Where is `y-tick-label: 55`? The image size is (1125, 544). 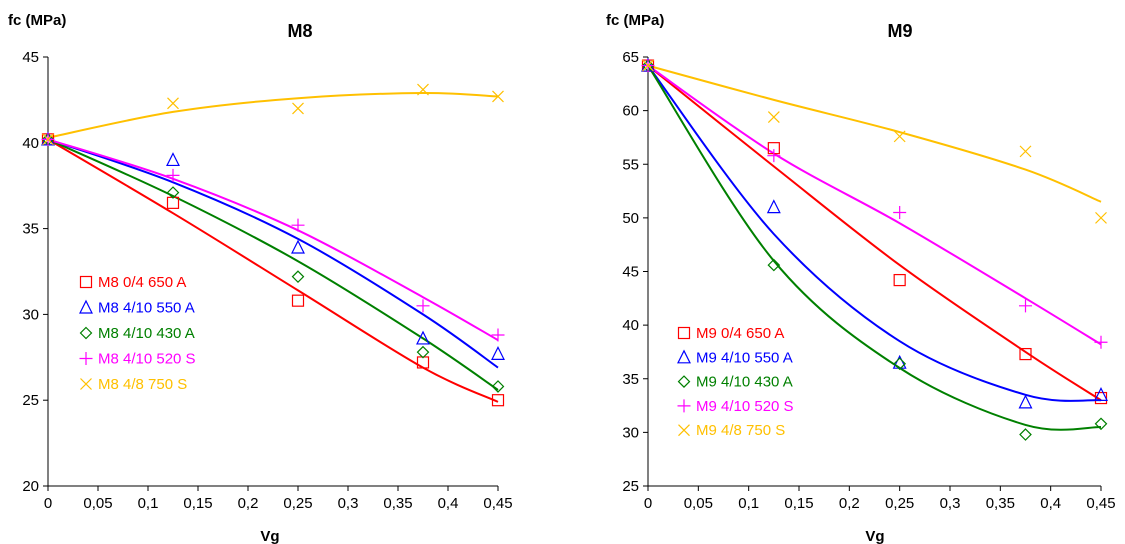 y-tick-label: 55 is located at coordinates (630, 164).